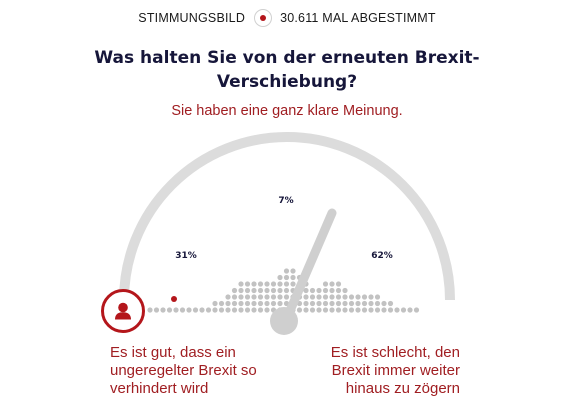  Describe the element at coordinates (309, 266) in the screenshot. I see `gauge-needle` at that location.